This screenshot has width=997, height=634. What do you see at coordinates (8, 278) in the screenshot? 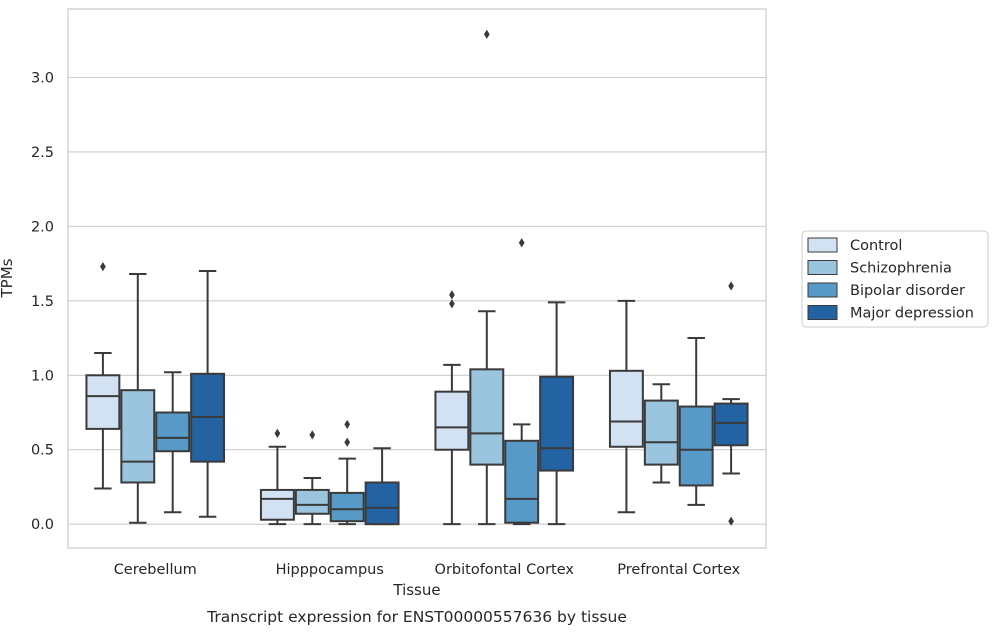
I see `y-axis-label: TPMs` at bounding box center [8, 278].